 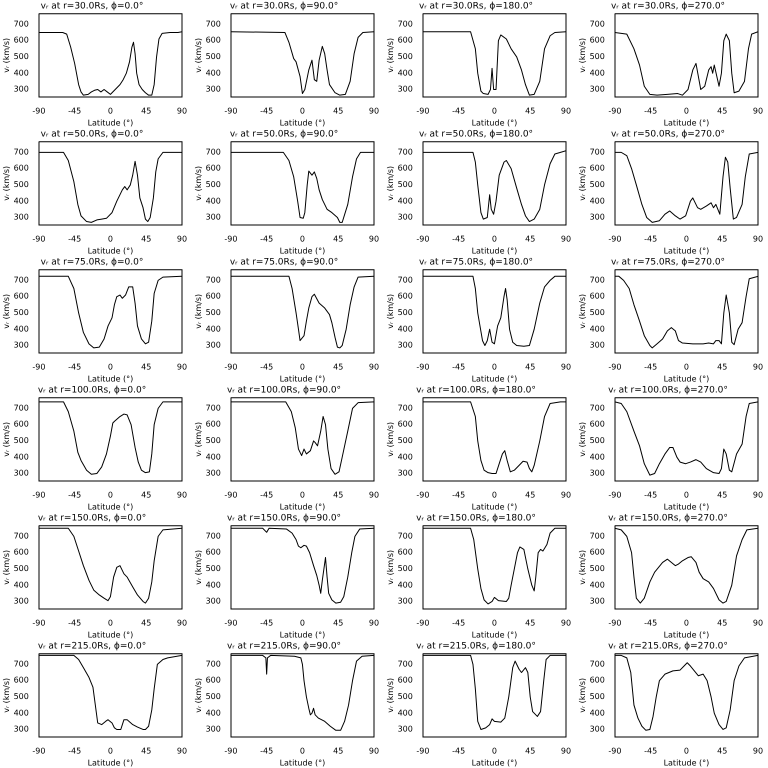 I want to click on chart-title: vᵣ at r=215.0Rs, ϕ=90.0°, so click(x=284, y=647).